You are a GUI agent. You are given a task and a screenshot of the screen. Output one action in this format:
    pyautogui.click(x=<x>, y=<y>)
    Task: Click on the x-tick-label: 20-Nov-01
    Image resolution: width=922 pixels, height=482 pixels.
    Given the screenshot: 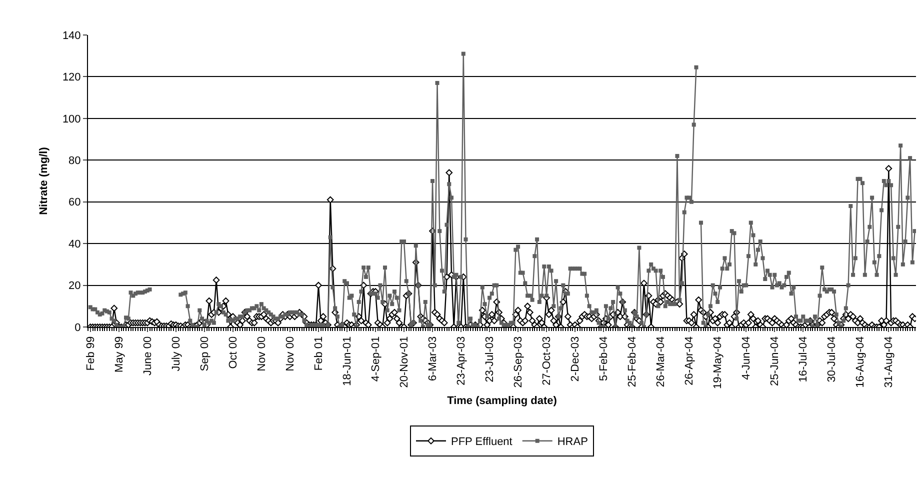 What is the action you would take?
    pyautogui.click(x=404, y=362)
    